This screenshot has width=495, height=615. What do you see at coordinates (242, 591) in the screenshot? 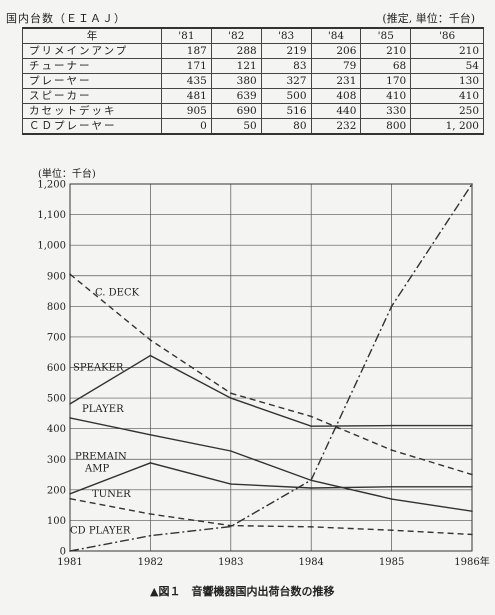
I see `figure-caption: ▲図１ 音響機器国内出荷台数の推移` at bounding box center [242, 591].